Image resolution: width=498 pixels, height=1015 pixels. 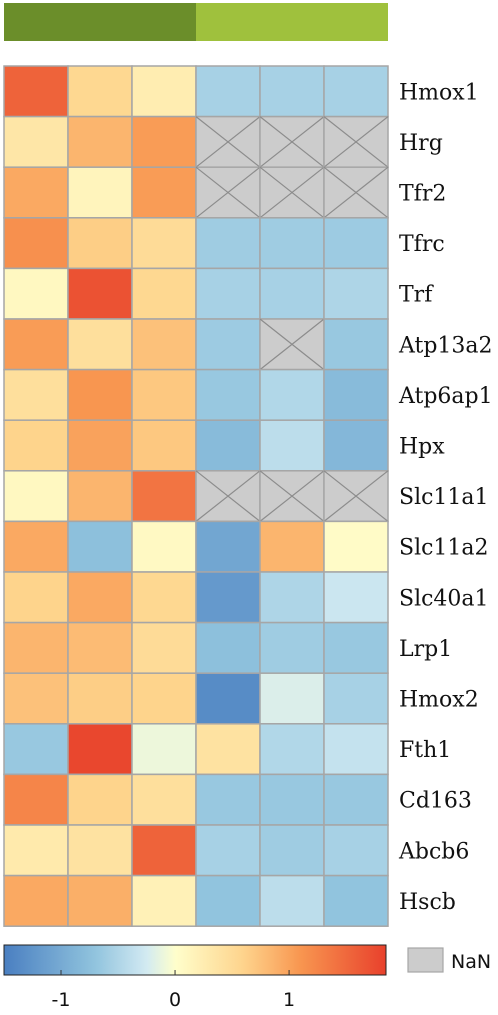 I want to click on row-label: Atp13a2, so click(x=445, y=345).